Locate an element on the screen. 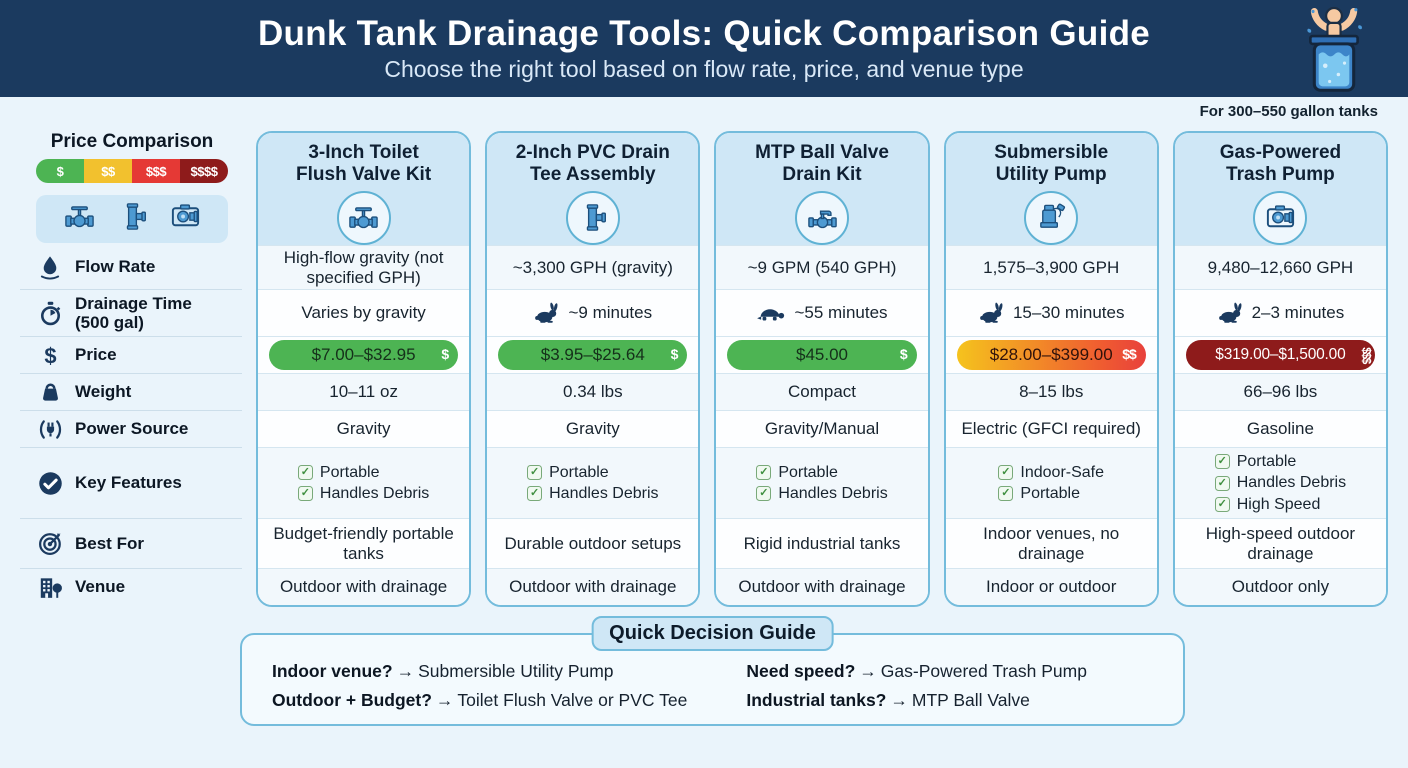 The height and width of the screenshot is (768, 1408). row-label-features: Key Features is located at coordinates (131, 482).